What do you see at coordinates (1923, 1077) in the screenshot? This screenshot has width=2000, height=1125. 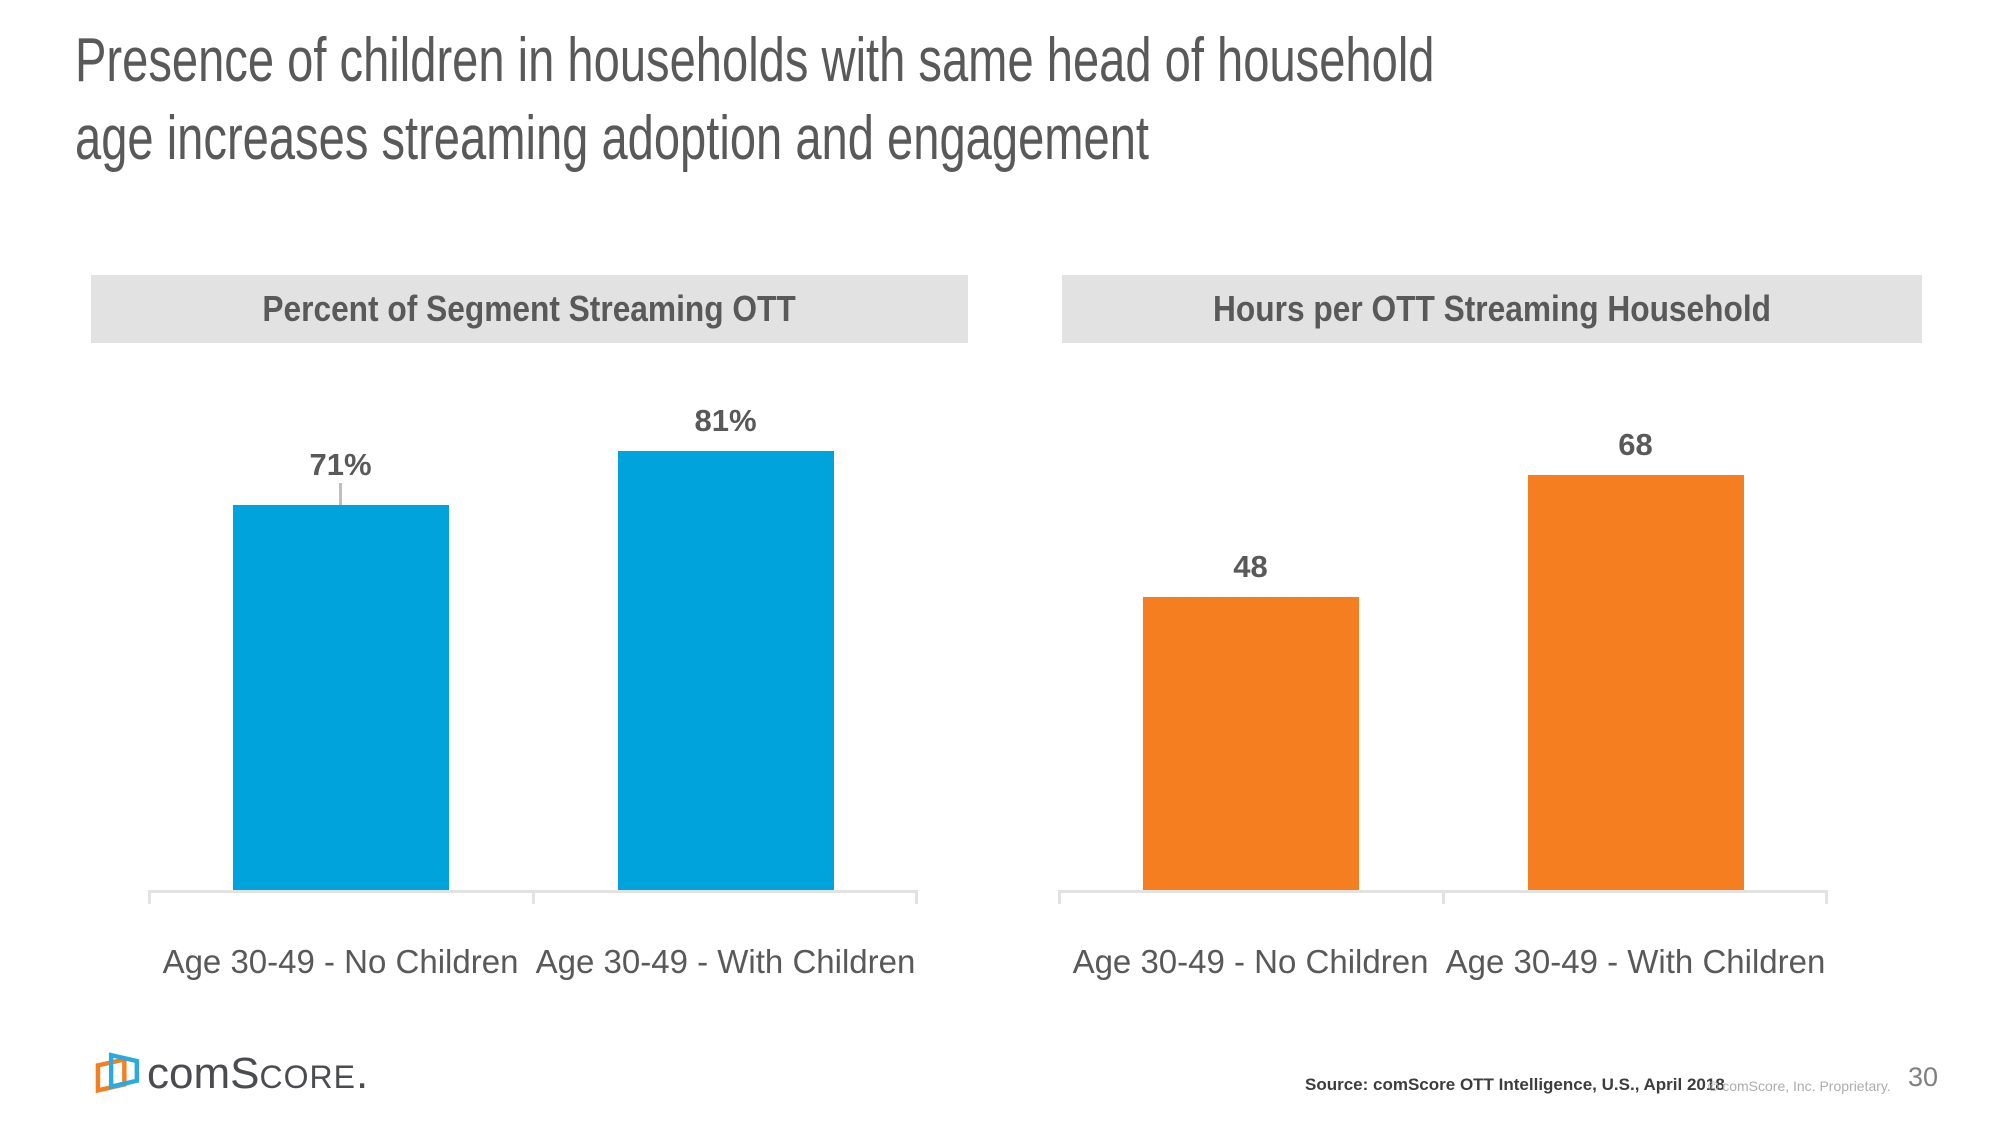 I see `page-number: 30` at bounding box center [1923, 1077].